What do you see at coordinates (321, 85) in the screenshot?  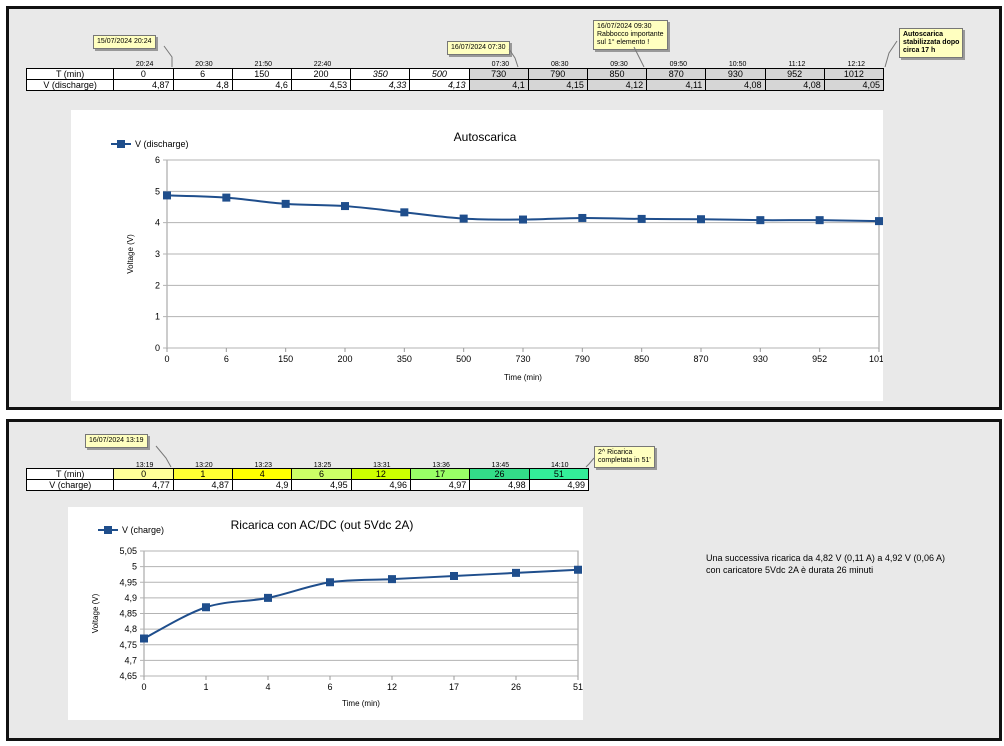 I see `voltage-cell: 4,53` at bounding box center [321, 85].